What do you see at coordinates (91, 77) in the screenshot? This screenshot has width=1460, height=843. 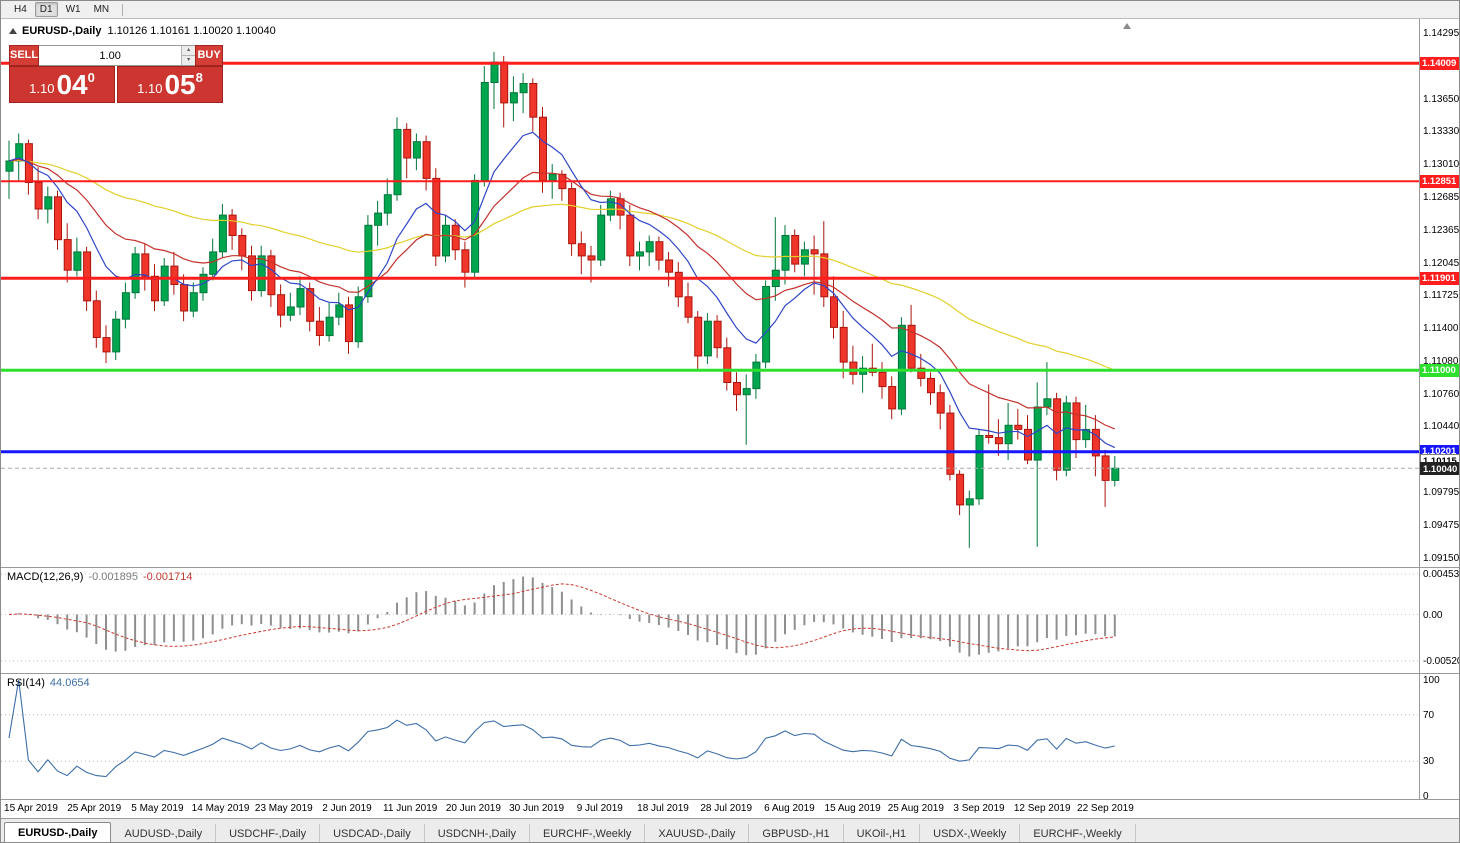 I see `sell-price-pip: 0` at bounding box center [91, 77].